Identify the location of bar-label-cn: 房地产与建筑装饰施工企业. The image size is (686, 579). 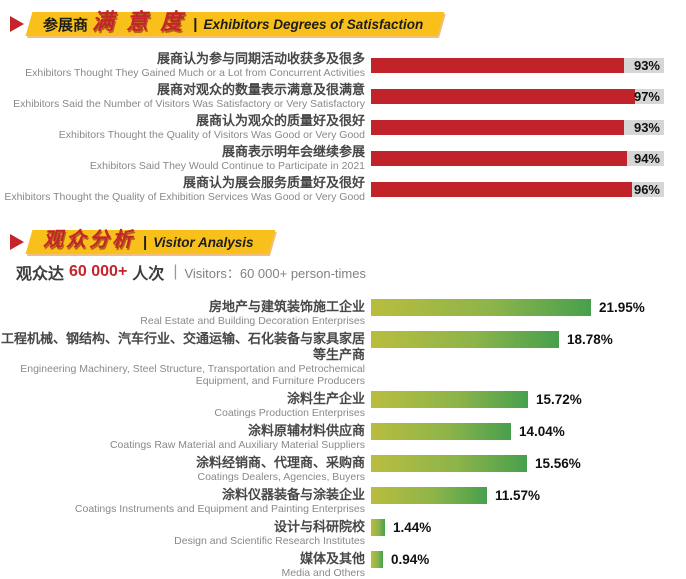
(286, 306).